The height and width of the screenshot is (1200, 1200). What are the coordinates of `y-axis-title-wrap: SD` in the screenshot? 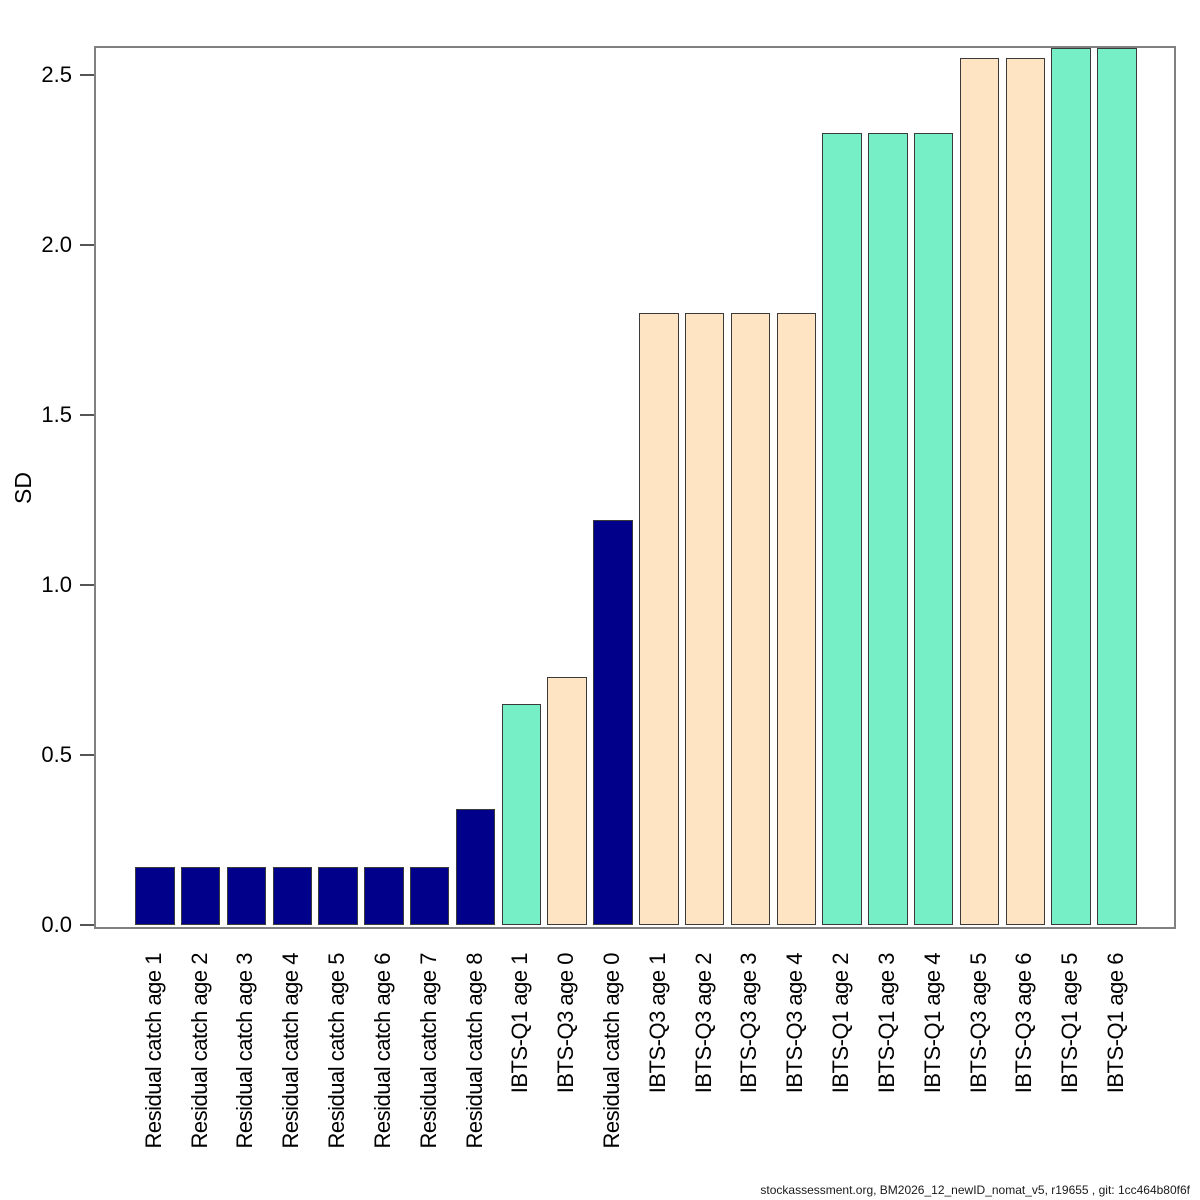 It's located at (23, 487).